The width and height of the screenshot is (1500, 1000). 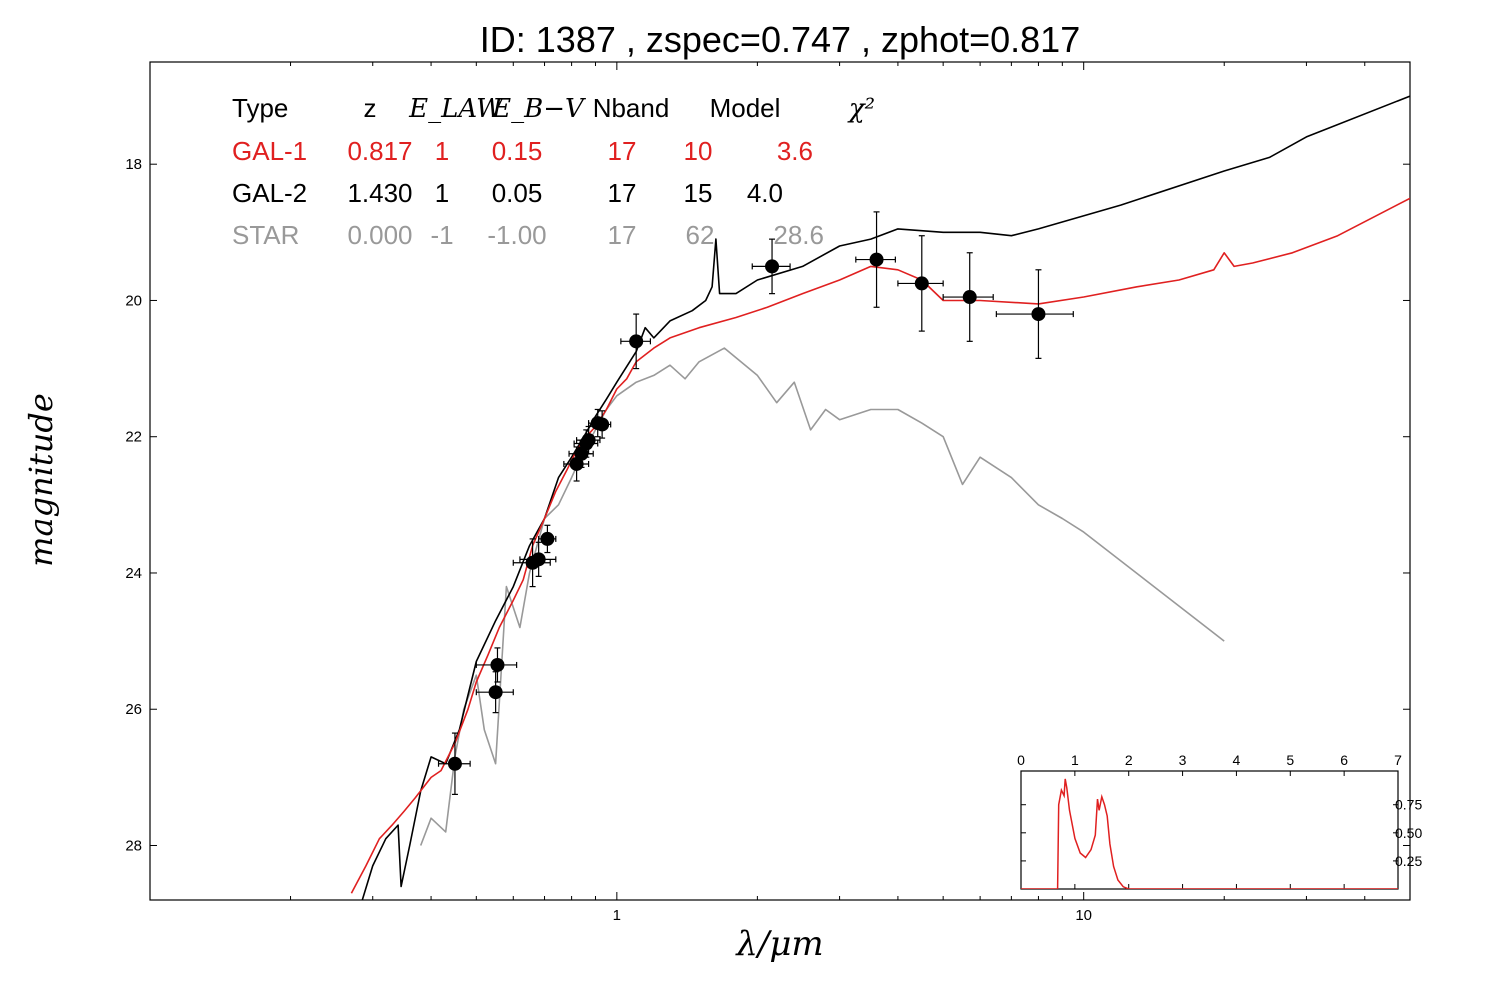 What do you see at coordinates (631, 108) in the screenshot?
I see `fit-table-header: Nband` at bounding box center [631, 108].